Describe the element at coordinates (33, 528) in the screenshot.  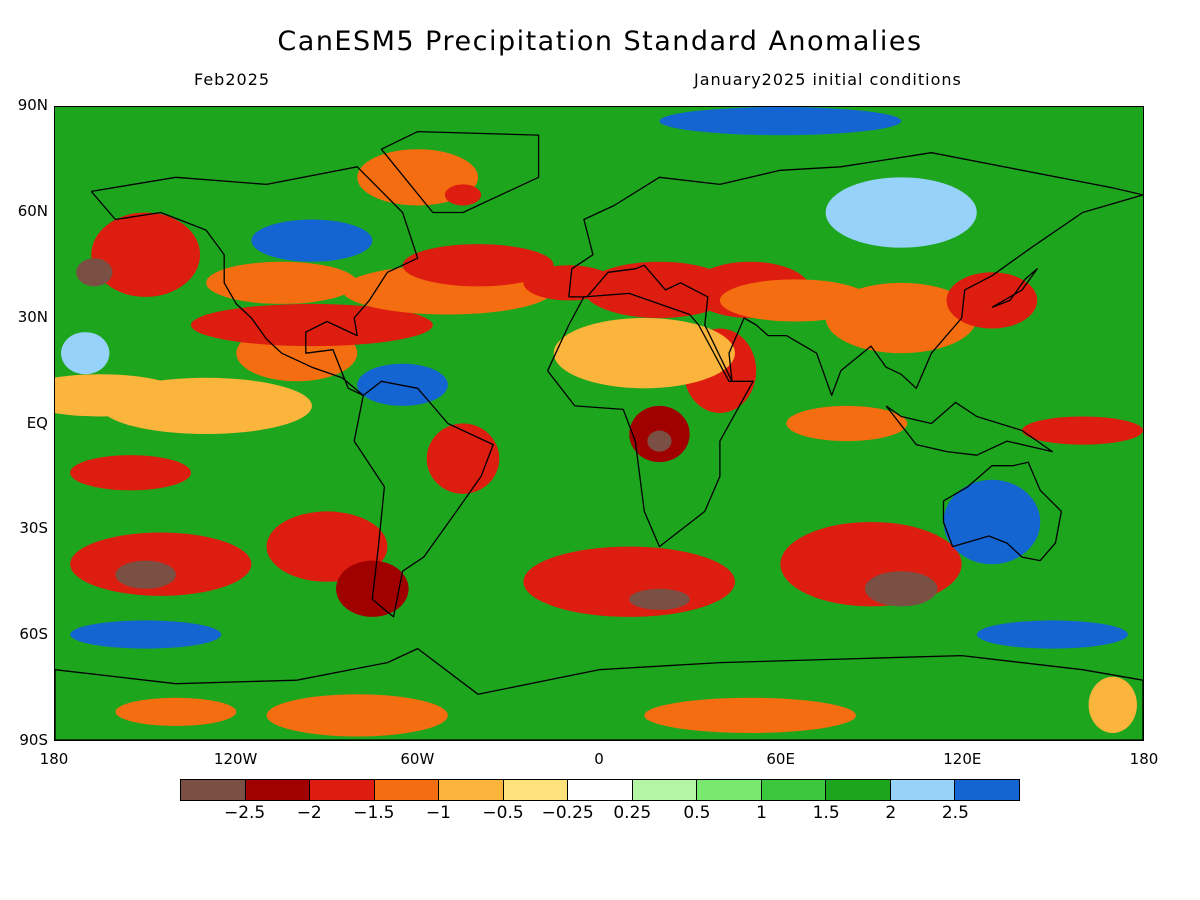
I see `lat-tick-label: 30S` at that location.